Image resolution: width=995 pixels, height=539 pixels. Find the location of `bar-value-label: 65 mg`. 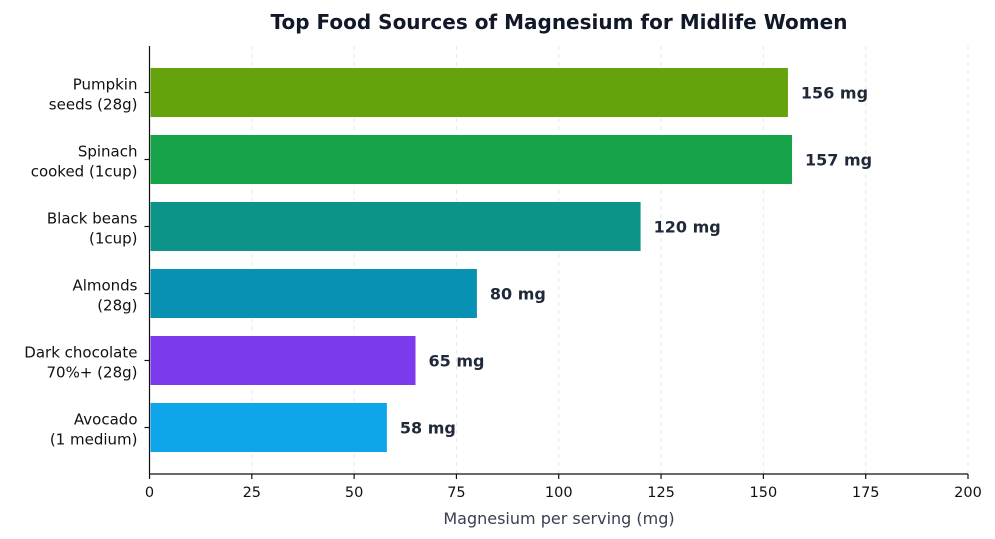

bar-value-label: 65 mg is located at coordinates (457, 361).